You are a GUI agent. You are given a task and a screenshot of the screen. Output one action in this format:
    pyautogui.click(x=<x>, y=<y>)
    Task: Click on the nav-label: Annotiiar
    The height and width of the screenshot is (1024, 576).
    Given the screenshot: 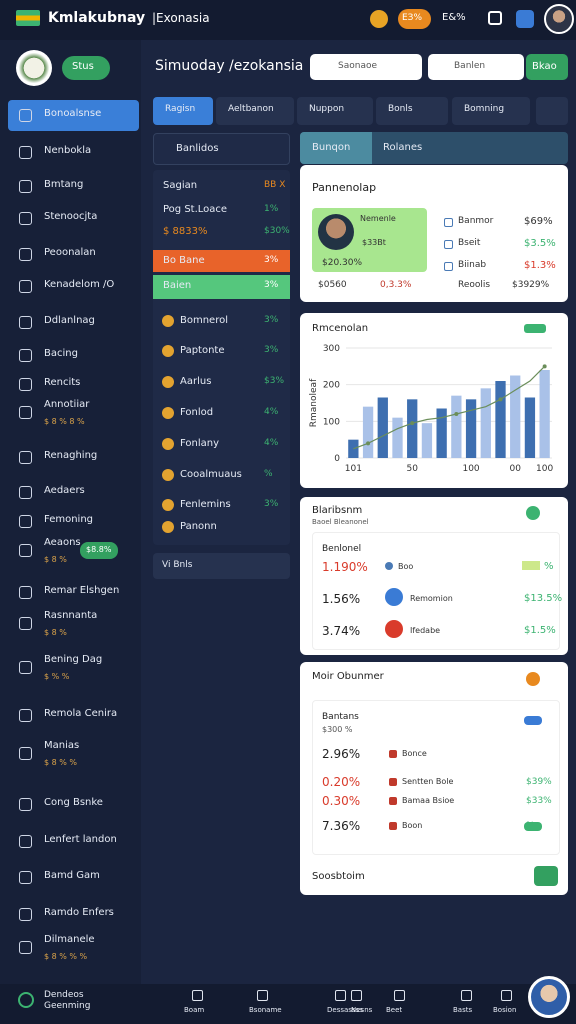 What is the action you would take?
    pyautogui.click(x=67, y=404)
    